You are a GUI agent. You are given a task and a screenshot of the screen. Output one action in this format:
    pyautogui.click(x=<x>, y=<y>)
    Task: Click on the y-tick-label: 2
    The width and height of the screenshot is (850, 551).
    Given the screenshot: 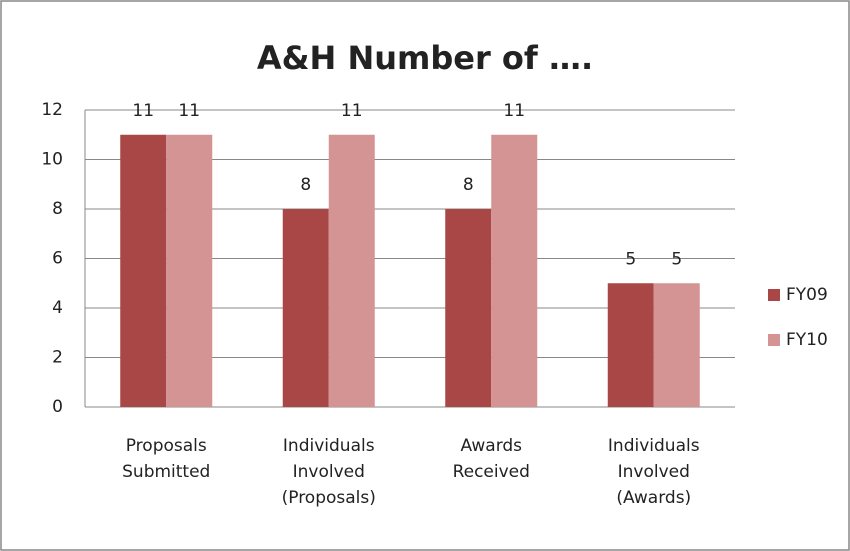 What is the action you would take?
    pyautogui.click(x=57, y=358)
    